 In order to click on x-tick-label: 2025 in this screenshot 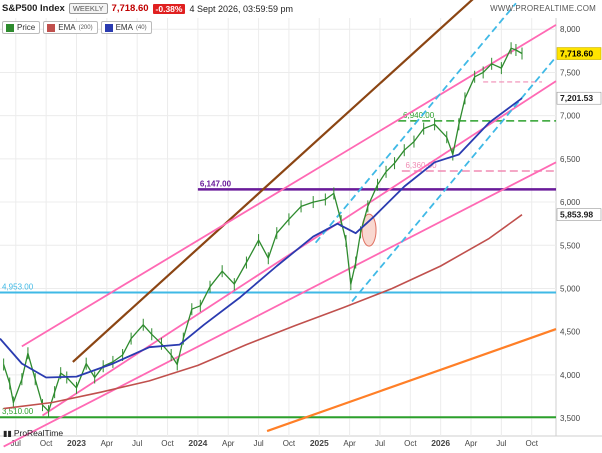, I will do `click(319, 443)`.